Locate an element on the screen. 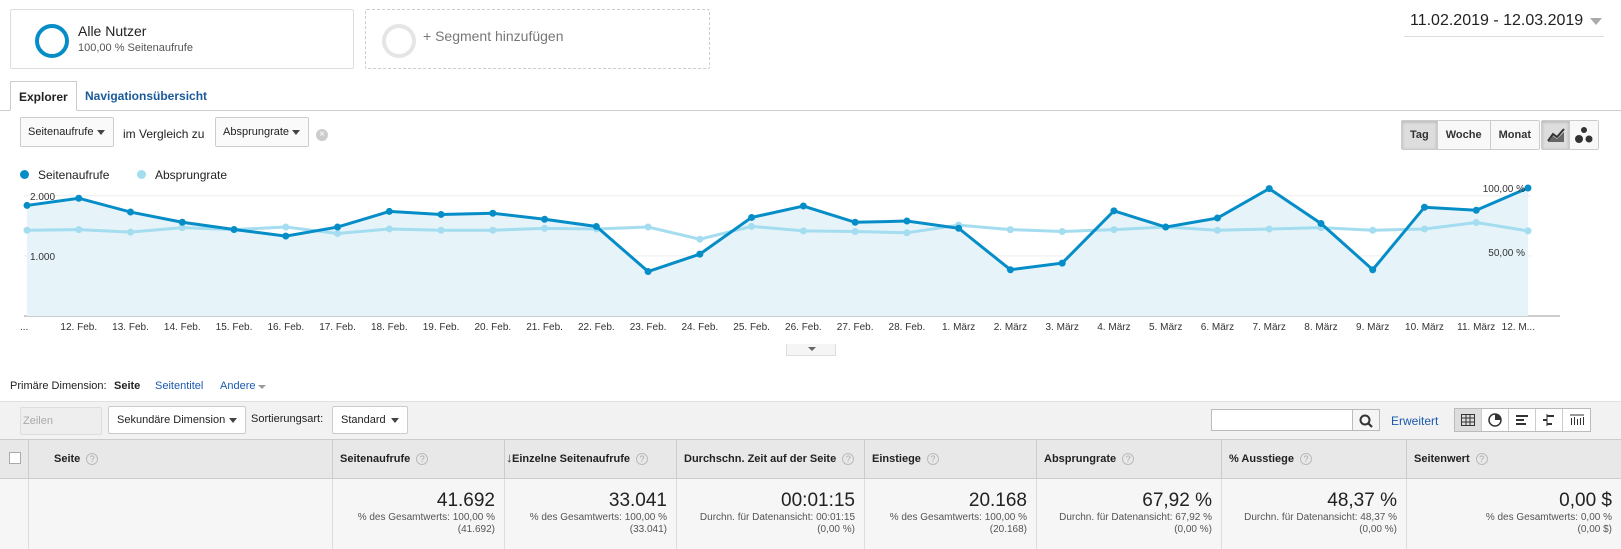 This screenshot has width=1621, height=549. column-header-exit-rate: % Ausstiege? is located at coordinates (1313, 459).